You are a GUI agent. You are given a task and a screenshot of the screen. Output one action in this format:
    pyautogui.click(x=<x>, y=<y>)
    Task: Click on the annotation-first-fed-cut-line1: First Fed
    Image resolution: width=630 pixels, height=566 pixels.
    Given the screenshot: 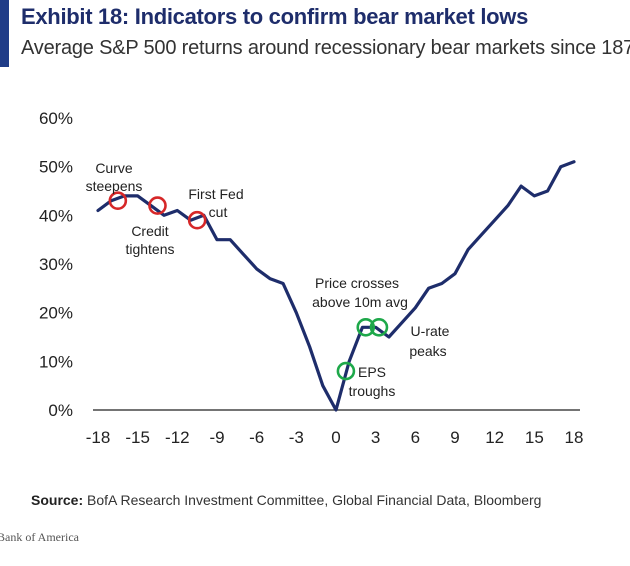 What is the action you would take?
    pyautogui.click(x=215, y=194)
    